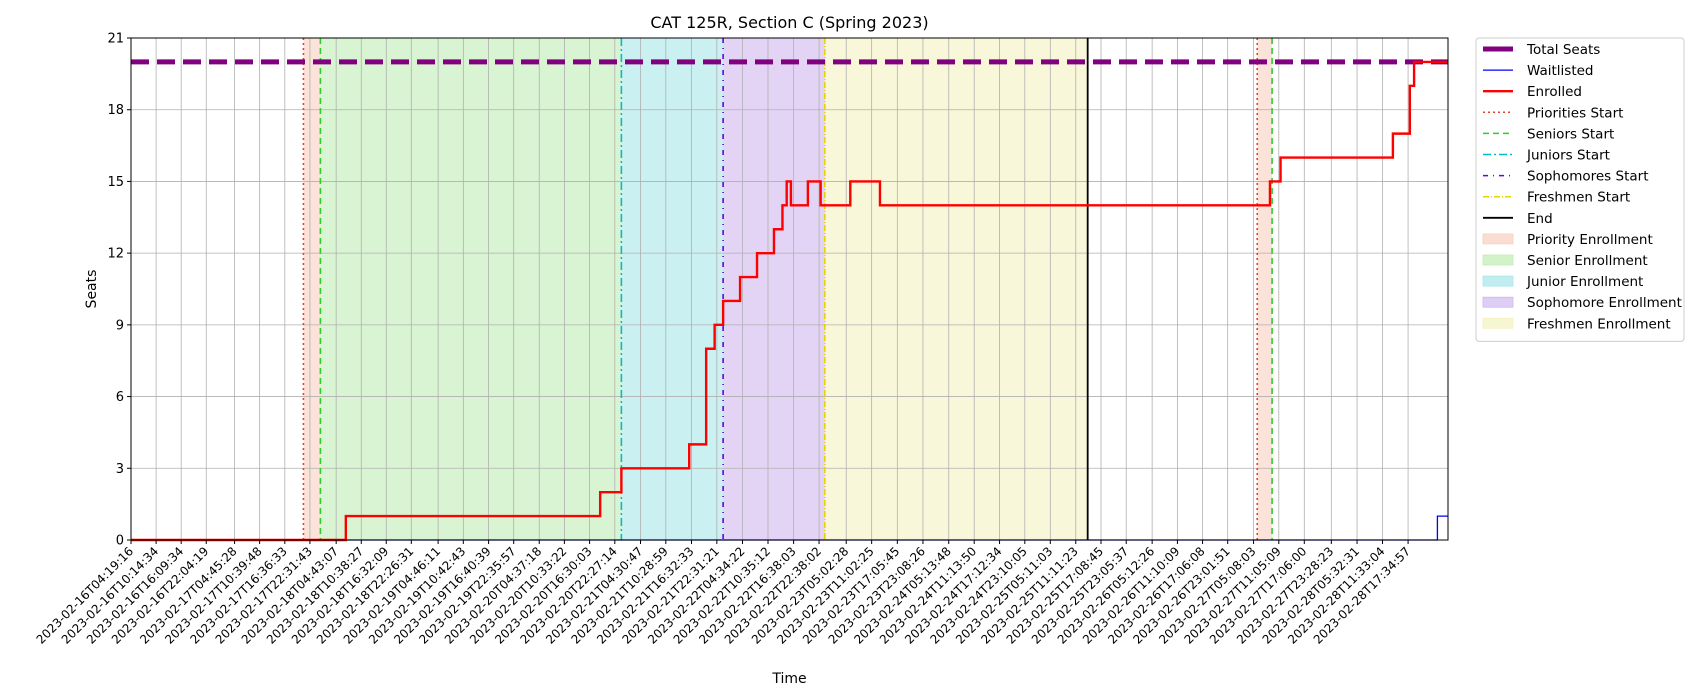 This screenshot has height=700, width=1700. What do you see at coordinates (115, 110) in the screenshot?
I see `y-tick-label: 18` at bounding box center [115, 110].